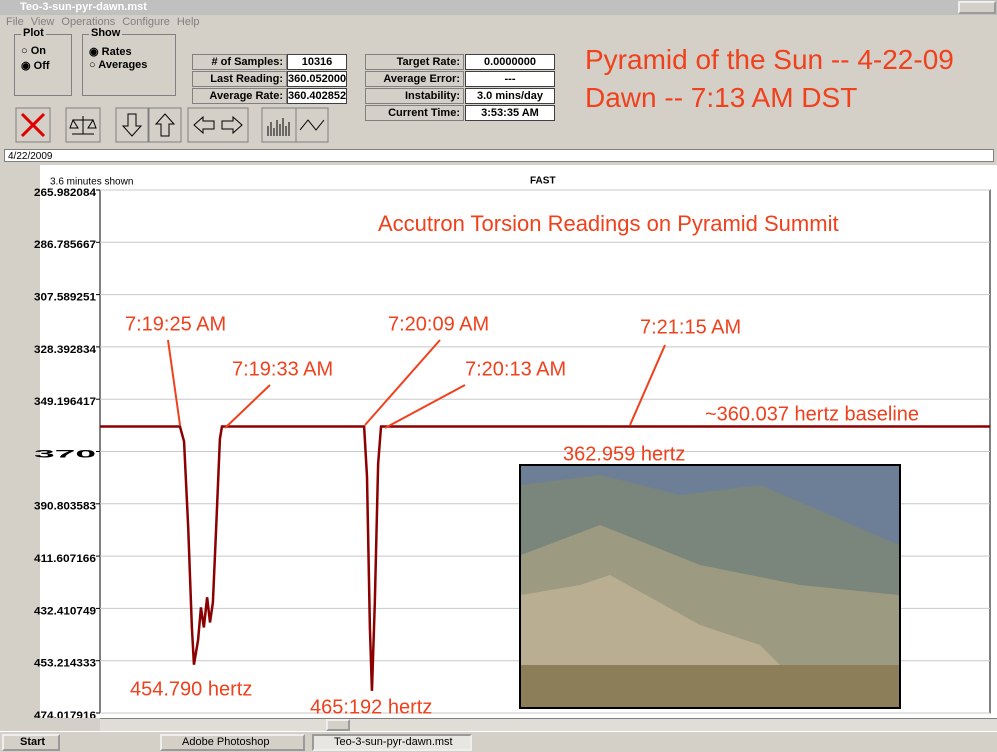  What do you see at coordinates (88, 22) in the screenshot?
I see `menu-item: Operations` at bounding box center [88, 22].